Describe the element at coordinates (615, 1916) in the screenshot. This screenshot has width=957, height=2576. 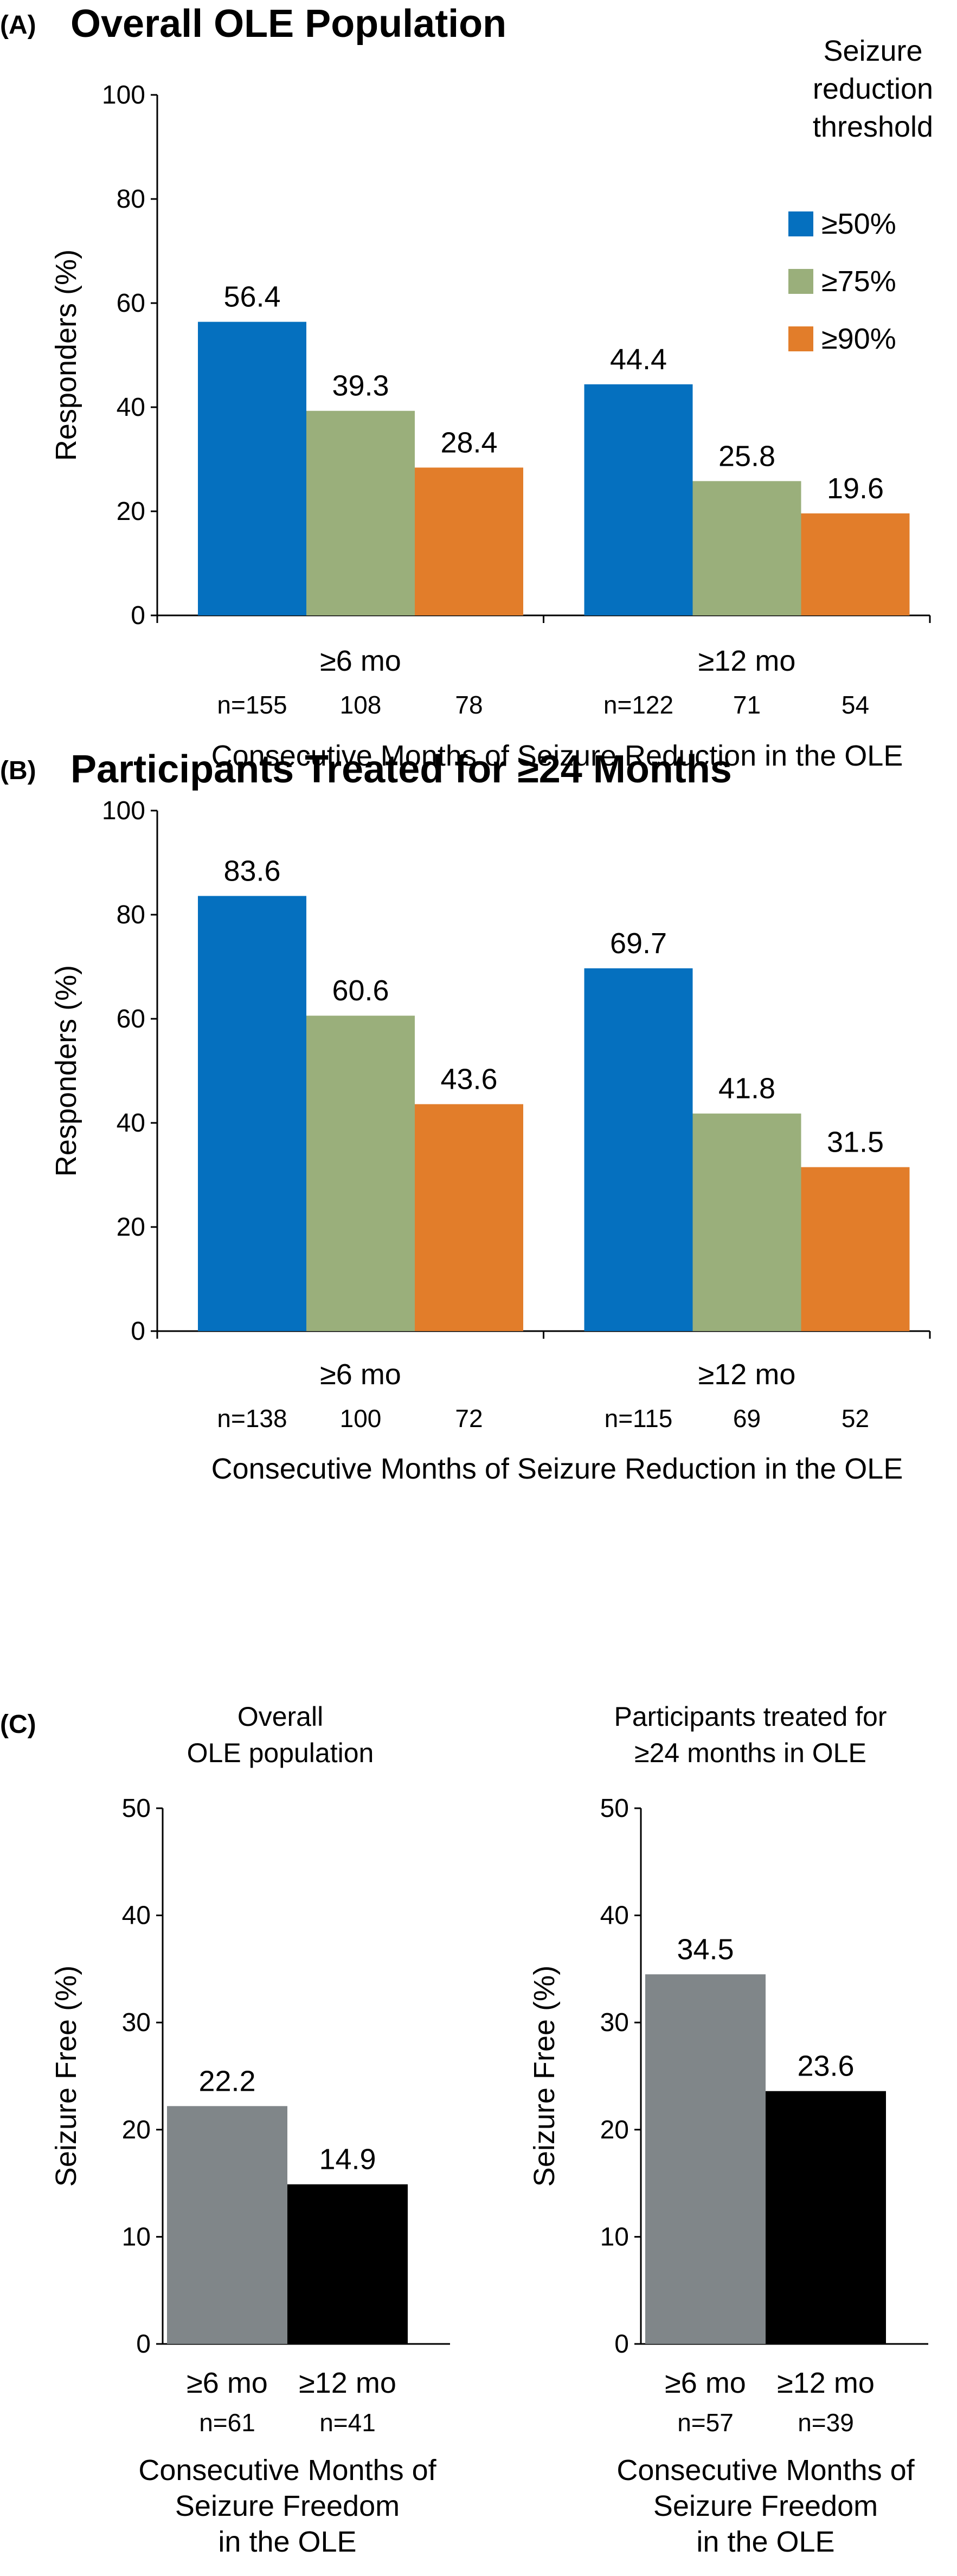
I see `panel-c-right-y-tick-label: 40` at that location.